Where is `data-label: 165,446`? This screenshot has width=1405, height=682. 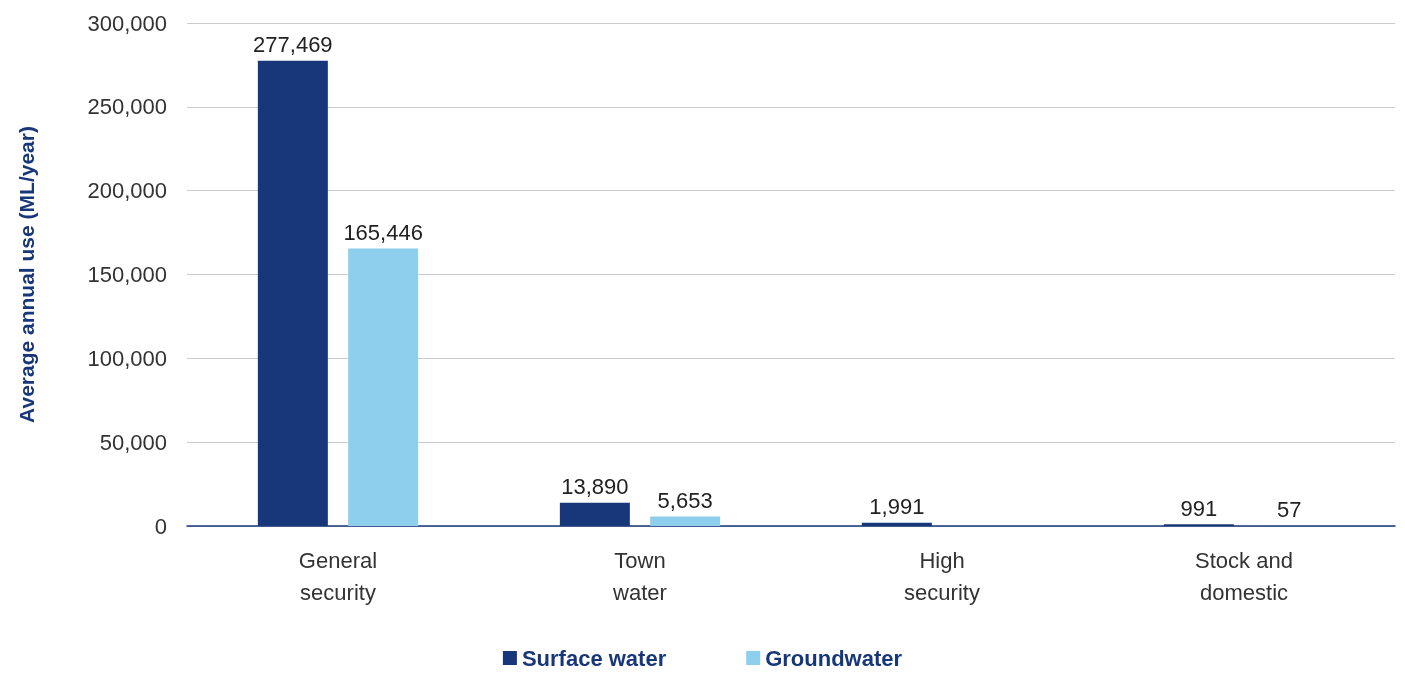 data-label: 165,446 is located at coordinates (383, 233).